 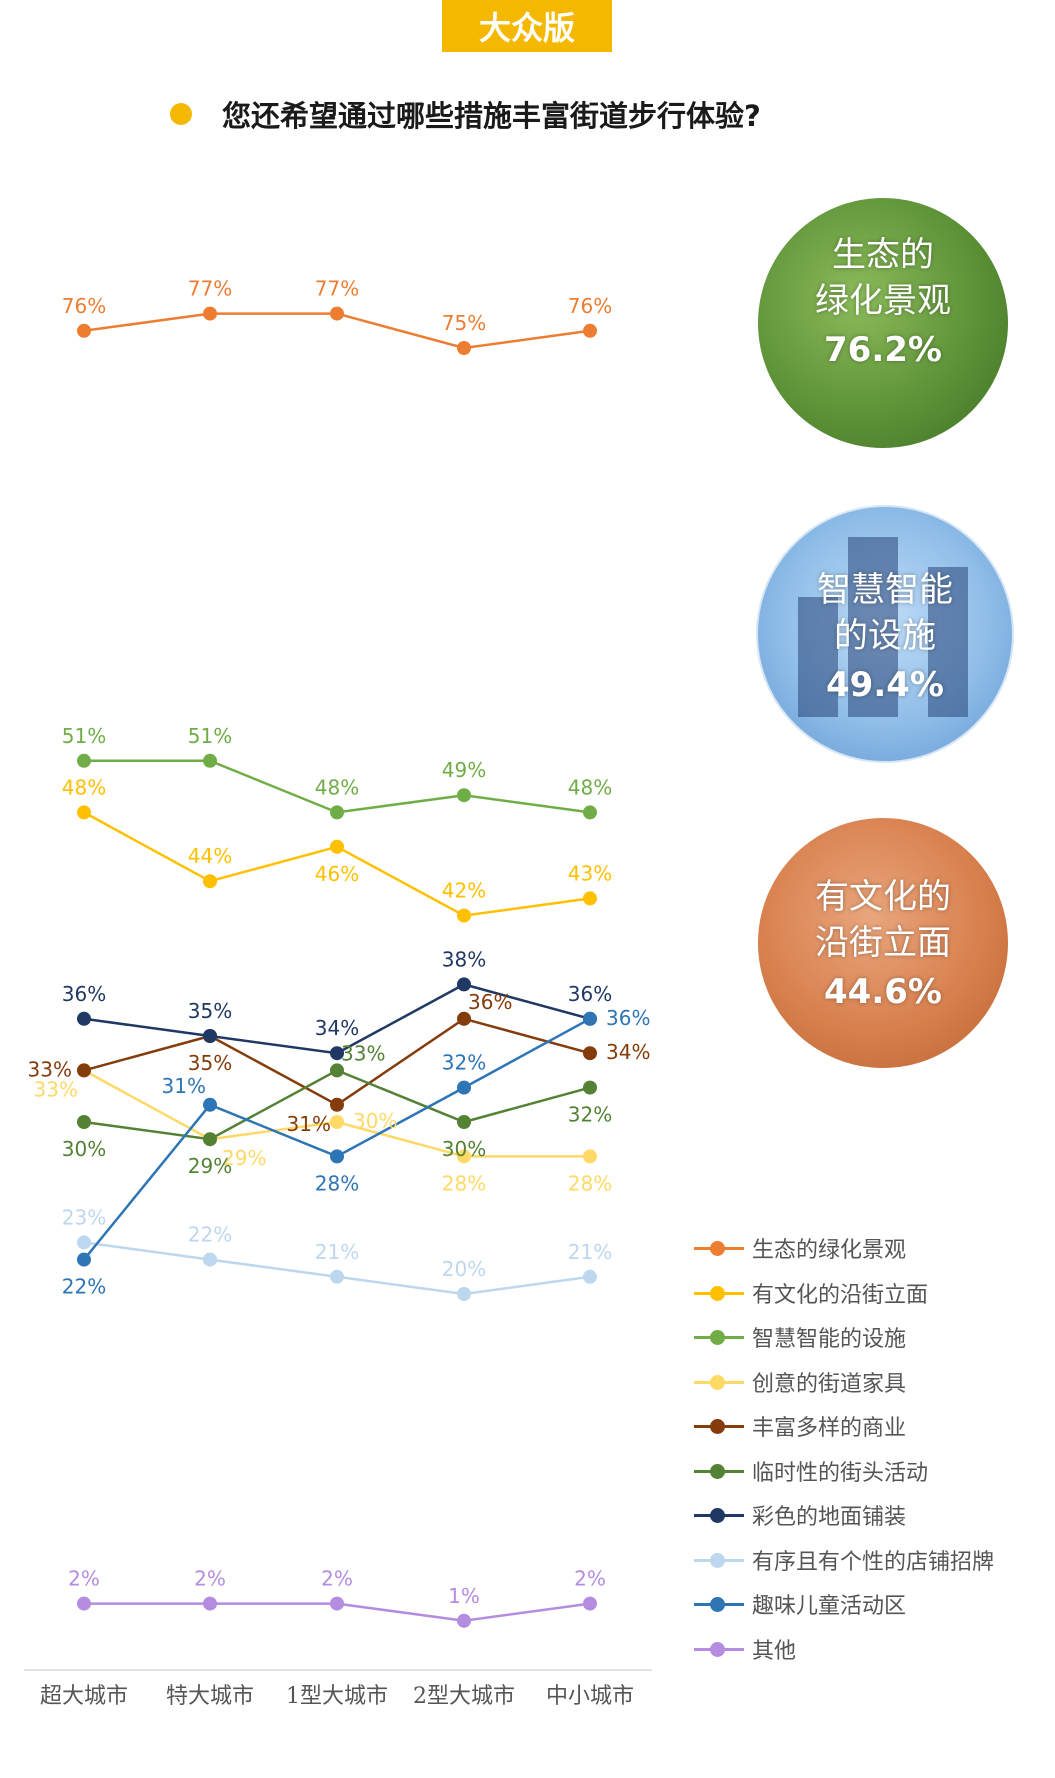 What do you see at coordinates (210, 856) in the screenshot?
I see `data-label: 44%` at bounding box center [210, 856].